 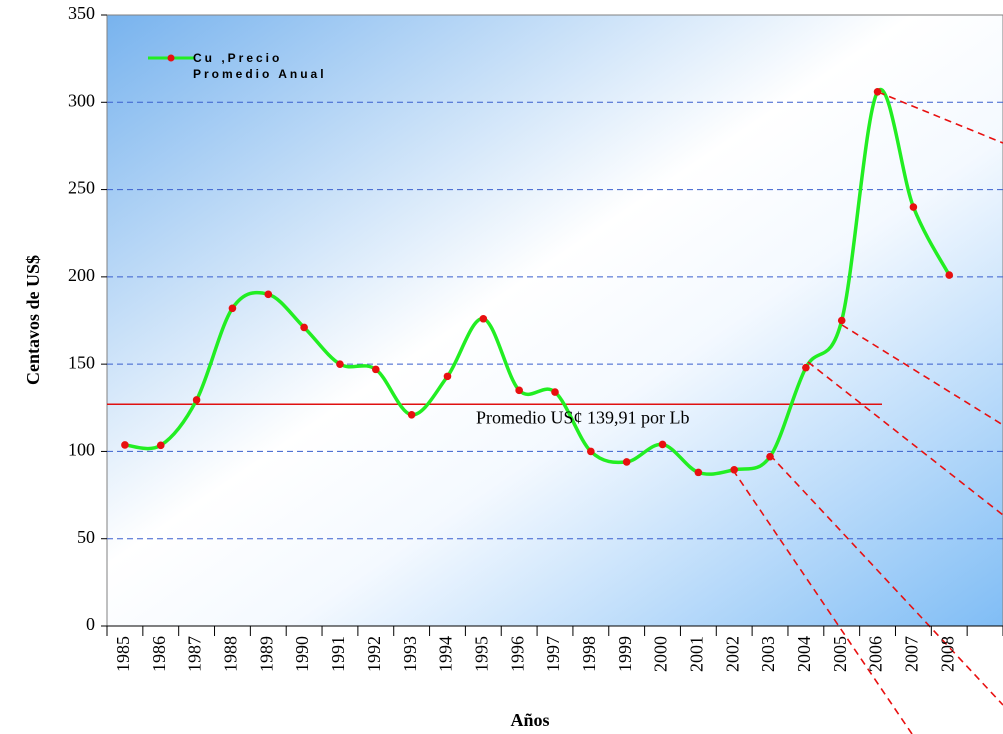 I want to click on x-tick-label: 2000, so click(x=661, y=654).